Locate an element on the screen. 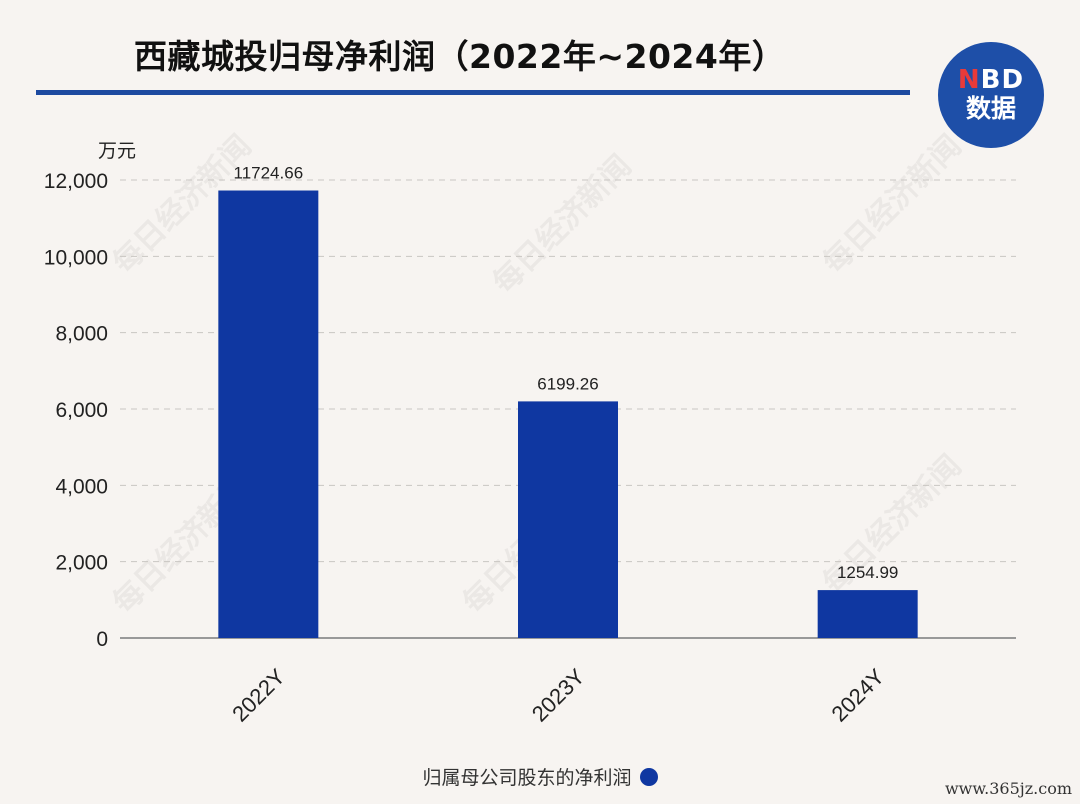  y-tick-label: 10,000 is located at coordinates (76, 257).